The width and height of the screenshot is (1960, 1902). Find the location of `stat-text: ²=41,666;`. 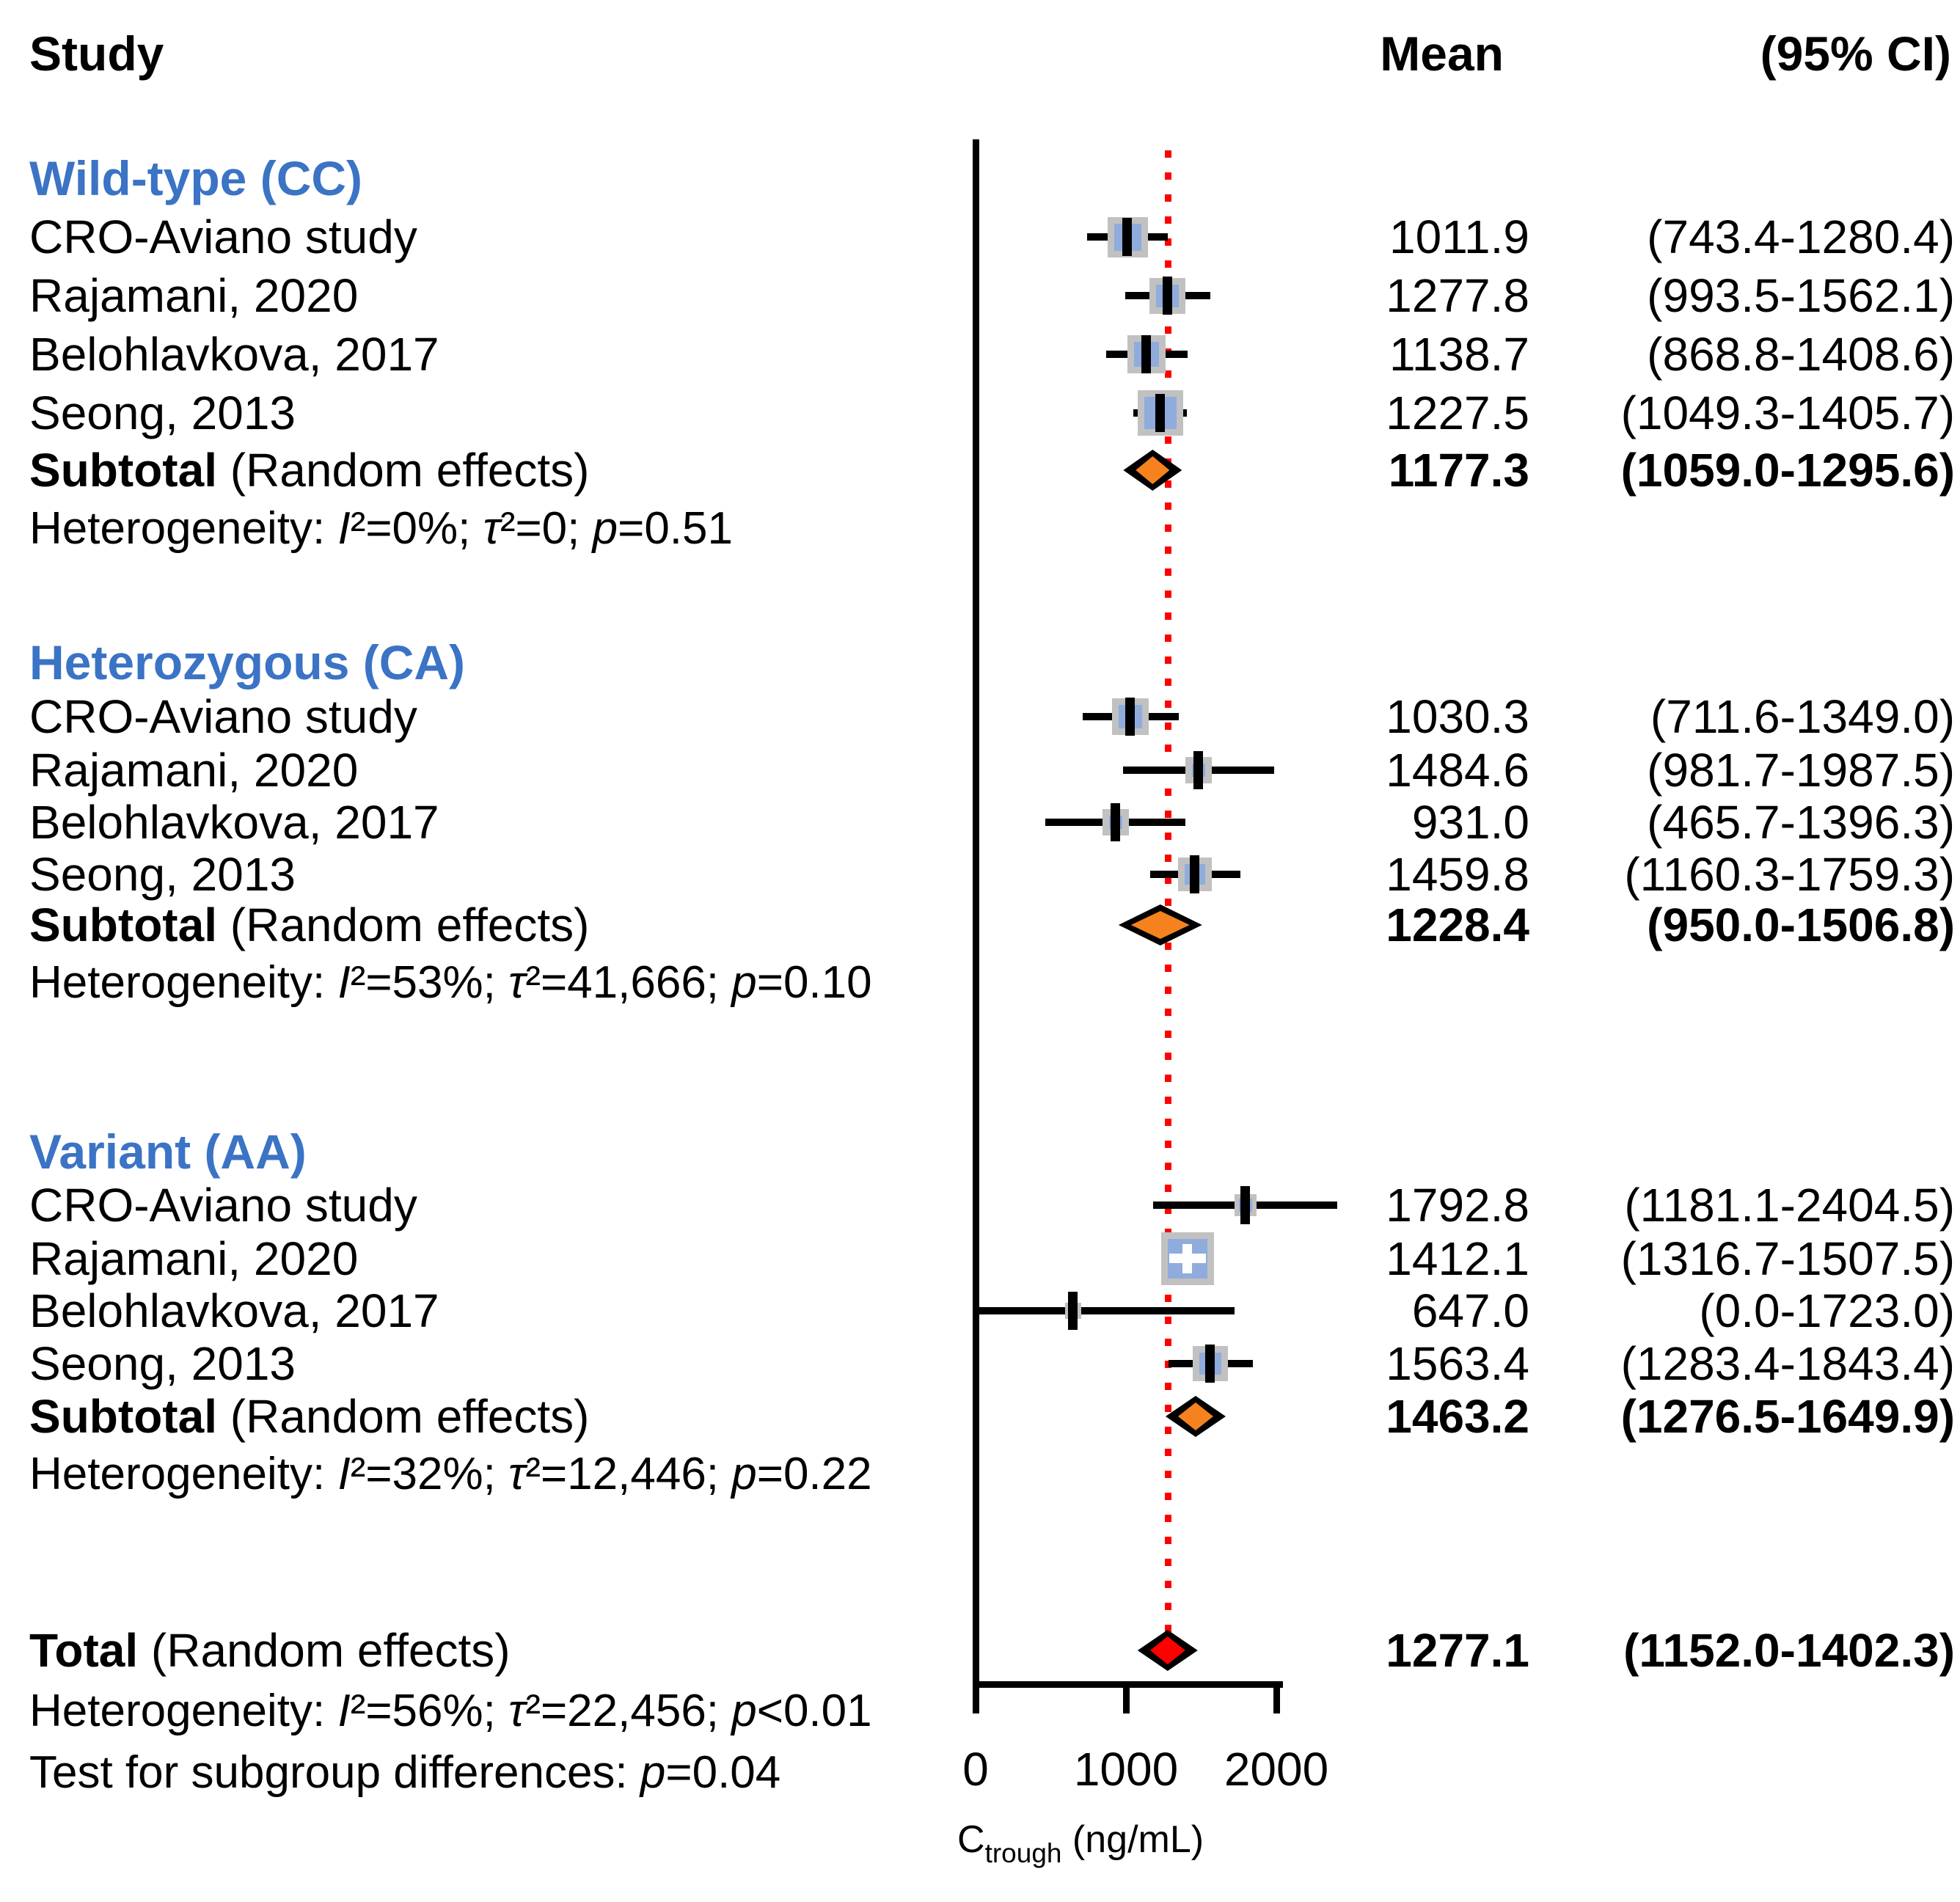

stat-text: ²=41,666; is located at coordinates (628, 982).